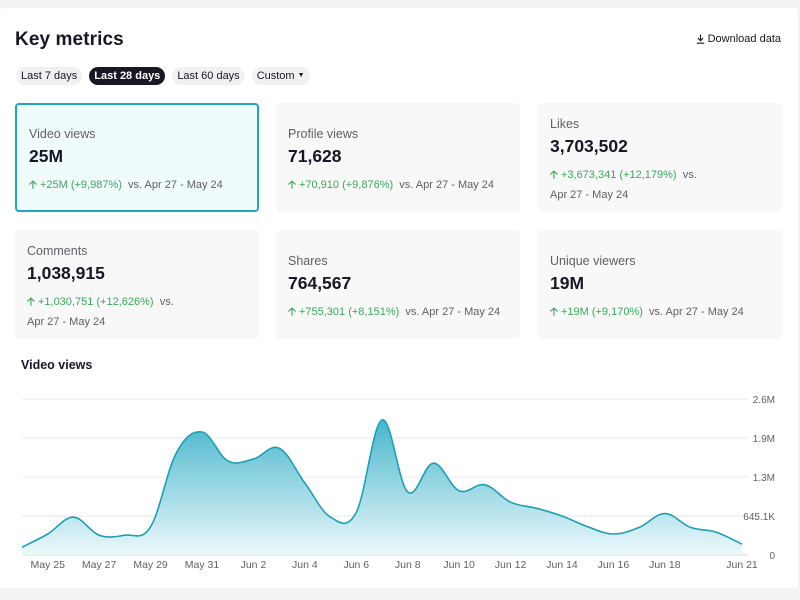 The width and height of the screenshot is (800, 600). What do you see at coordinates (305, 565) in the screenshot?
I see `x-tick-label: Jun 4` at bounding box center [305, 565].